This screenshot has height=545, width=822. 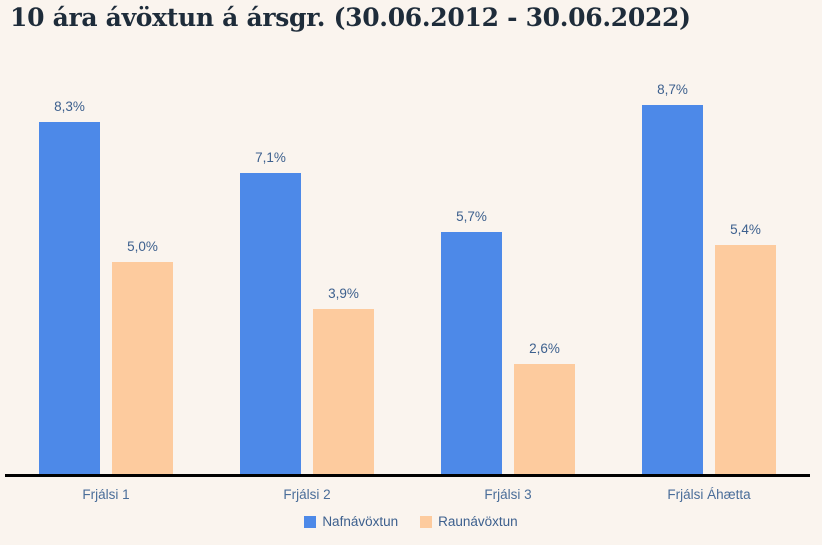 What do you see at coordinates (508, 494) in the screenshot?
I see `category-label-frjalsi-3: Frjálsi 3` at bounding box center [508, 494].